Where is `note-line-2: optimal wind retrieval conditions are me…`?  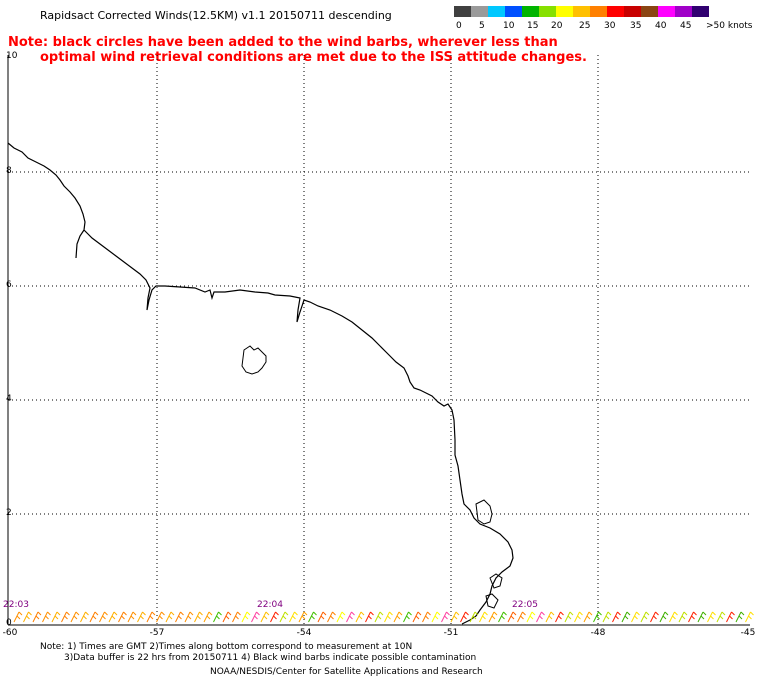 note-line-2: optimal wind retrieval conditions are me… is located at coordinates (313, 57).